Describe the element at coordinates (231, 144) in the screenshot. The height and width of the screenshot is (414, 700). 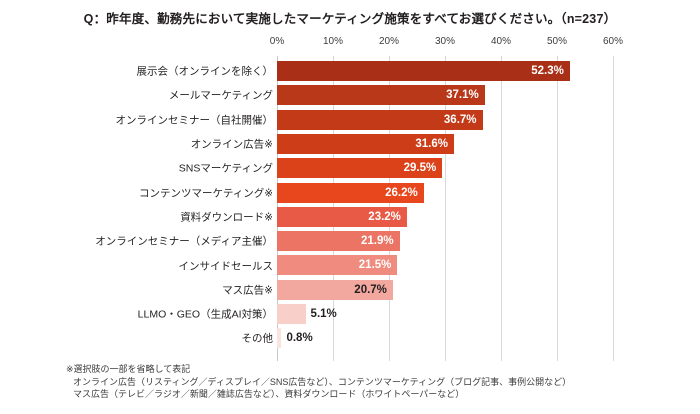
I see `category-label: オンライン広告※` at that location.